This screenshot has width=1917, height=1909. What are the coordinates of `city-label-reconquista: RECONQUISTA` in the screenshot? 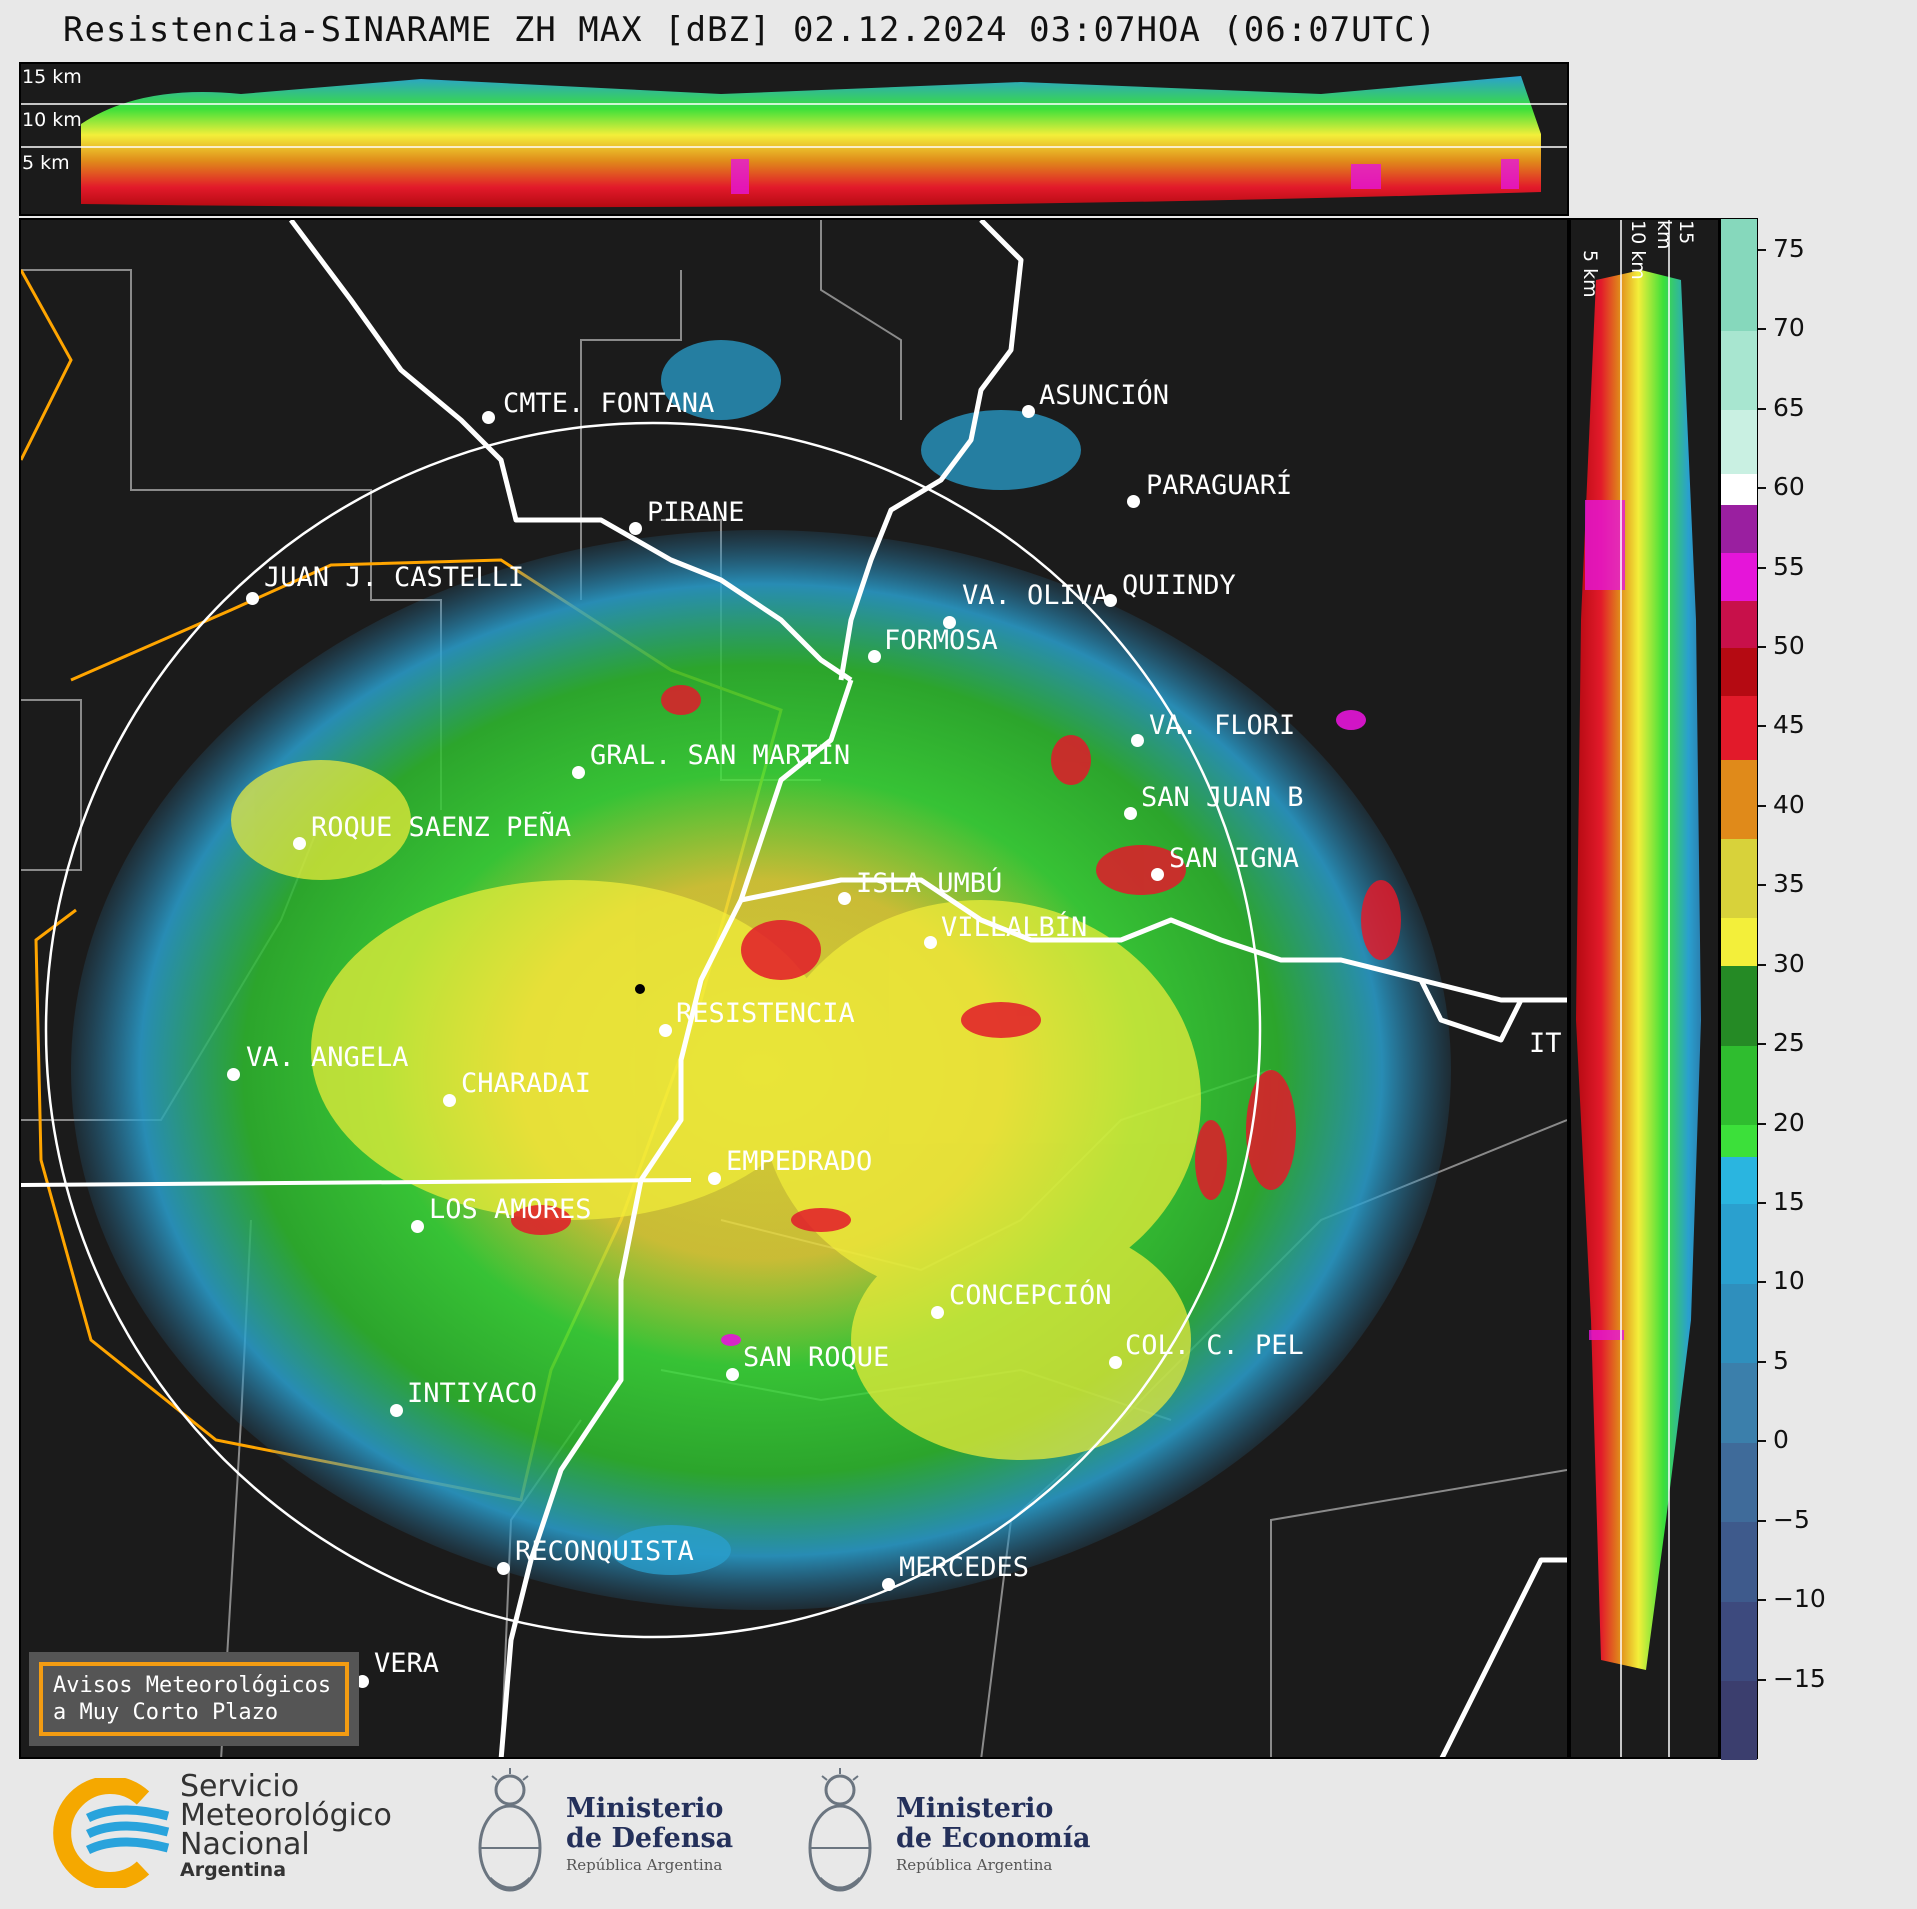 It's located at (604, 1551).